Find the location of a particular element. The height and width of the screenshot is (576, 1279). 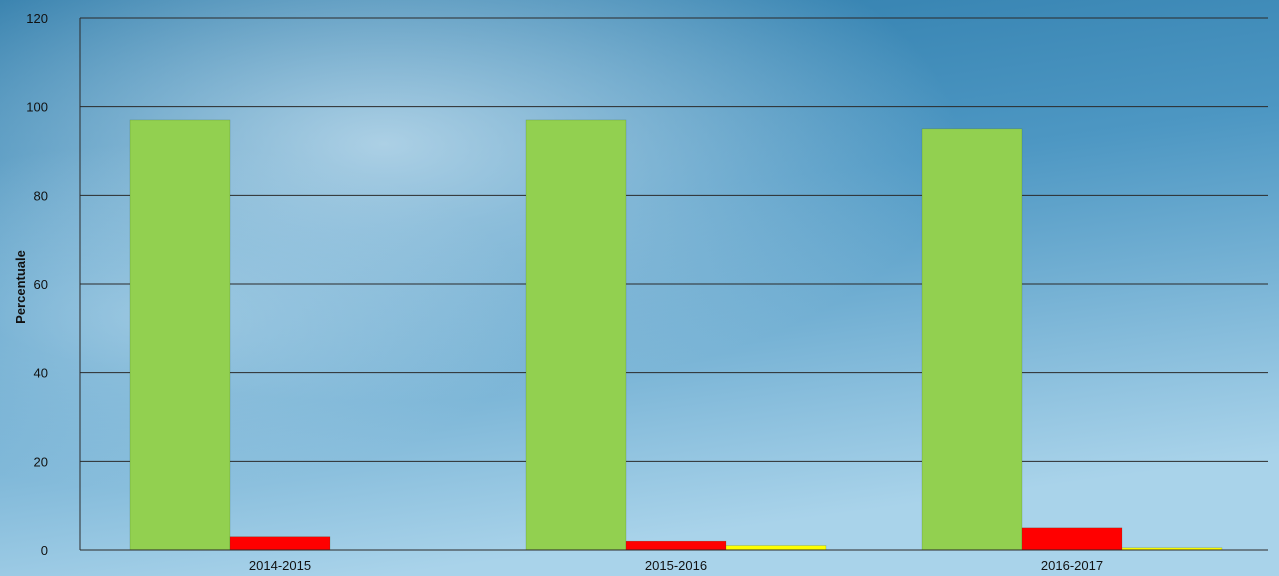

y-tick-label: 60 is located at coordinates (41, 284).